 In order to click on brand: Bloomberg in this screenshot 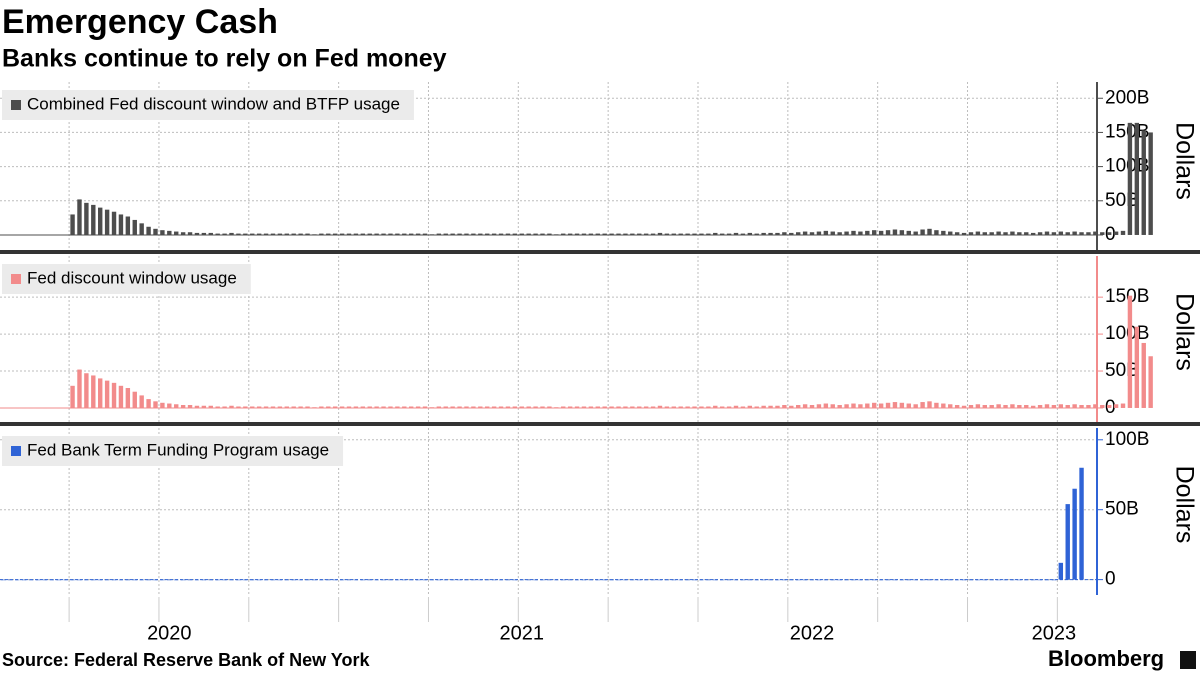, I will do `click(1106, 658)`.